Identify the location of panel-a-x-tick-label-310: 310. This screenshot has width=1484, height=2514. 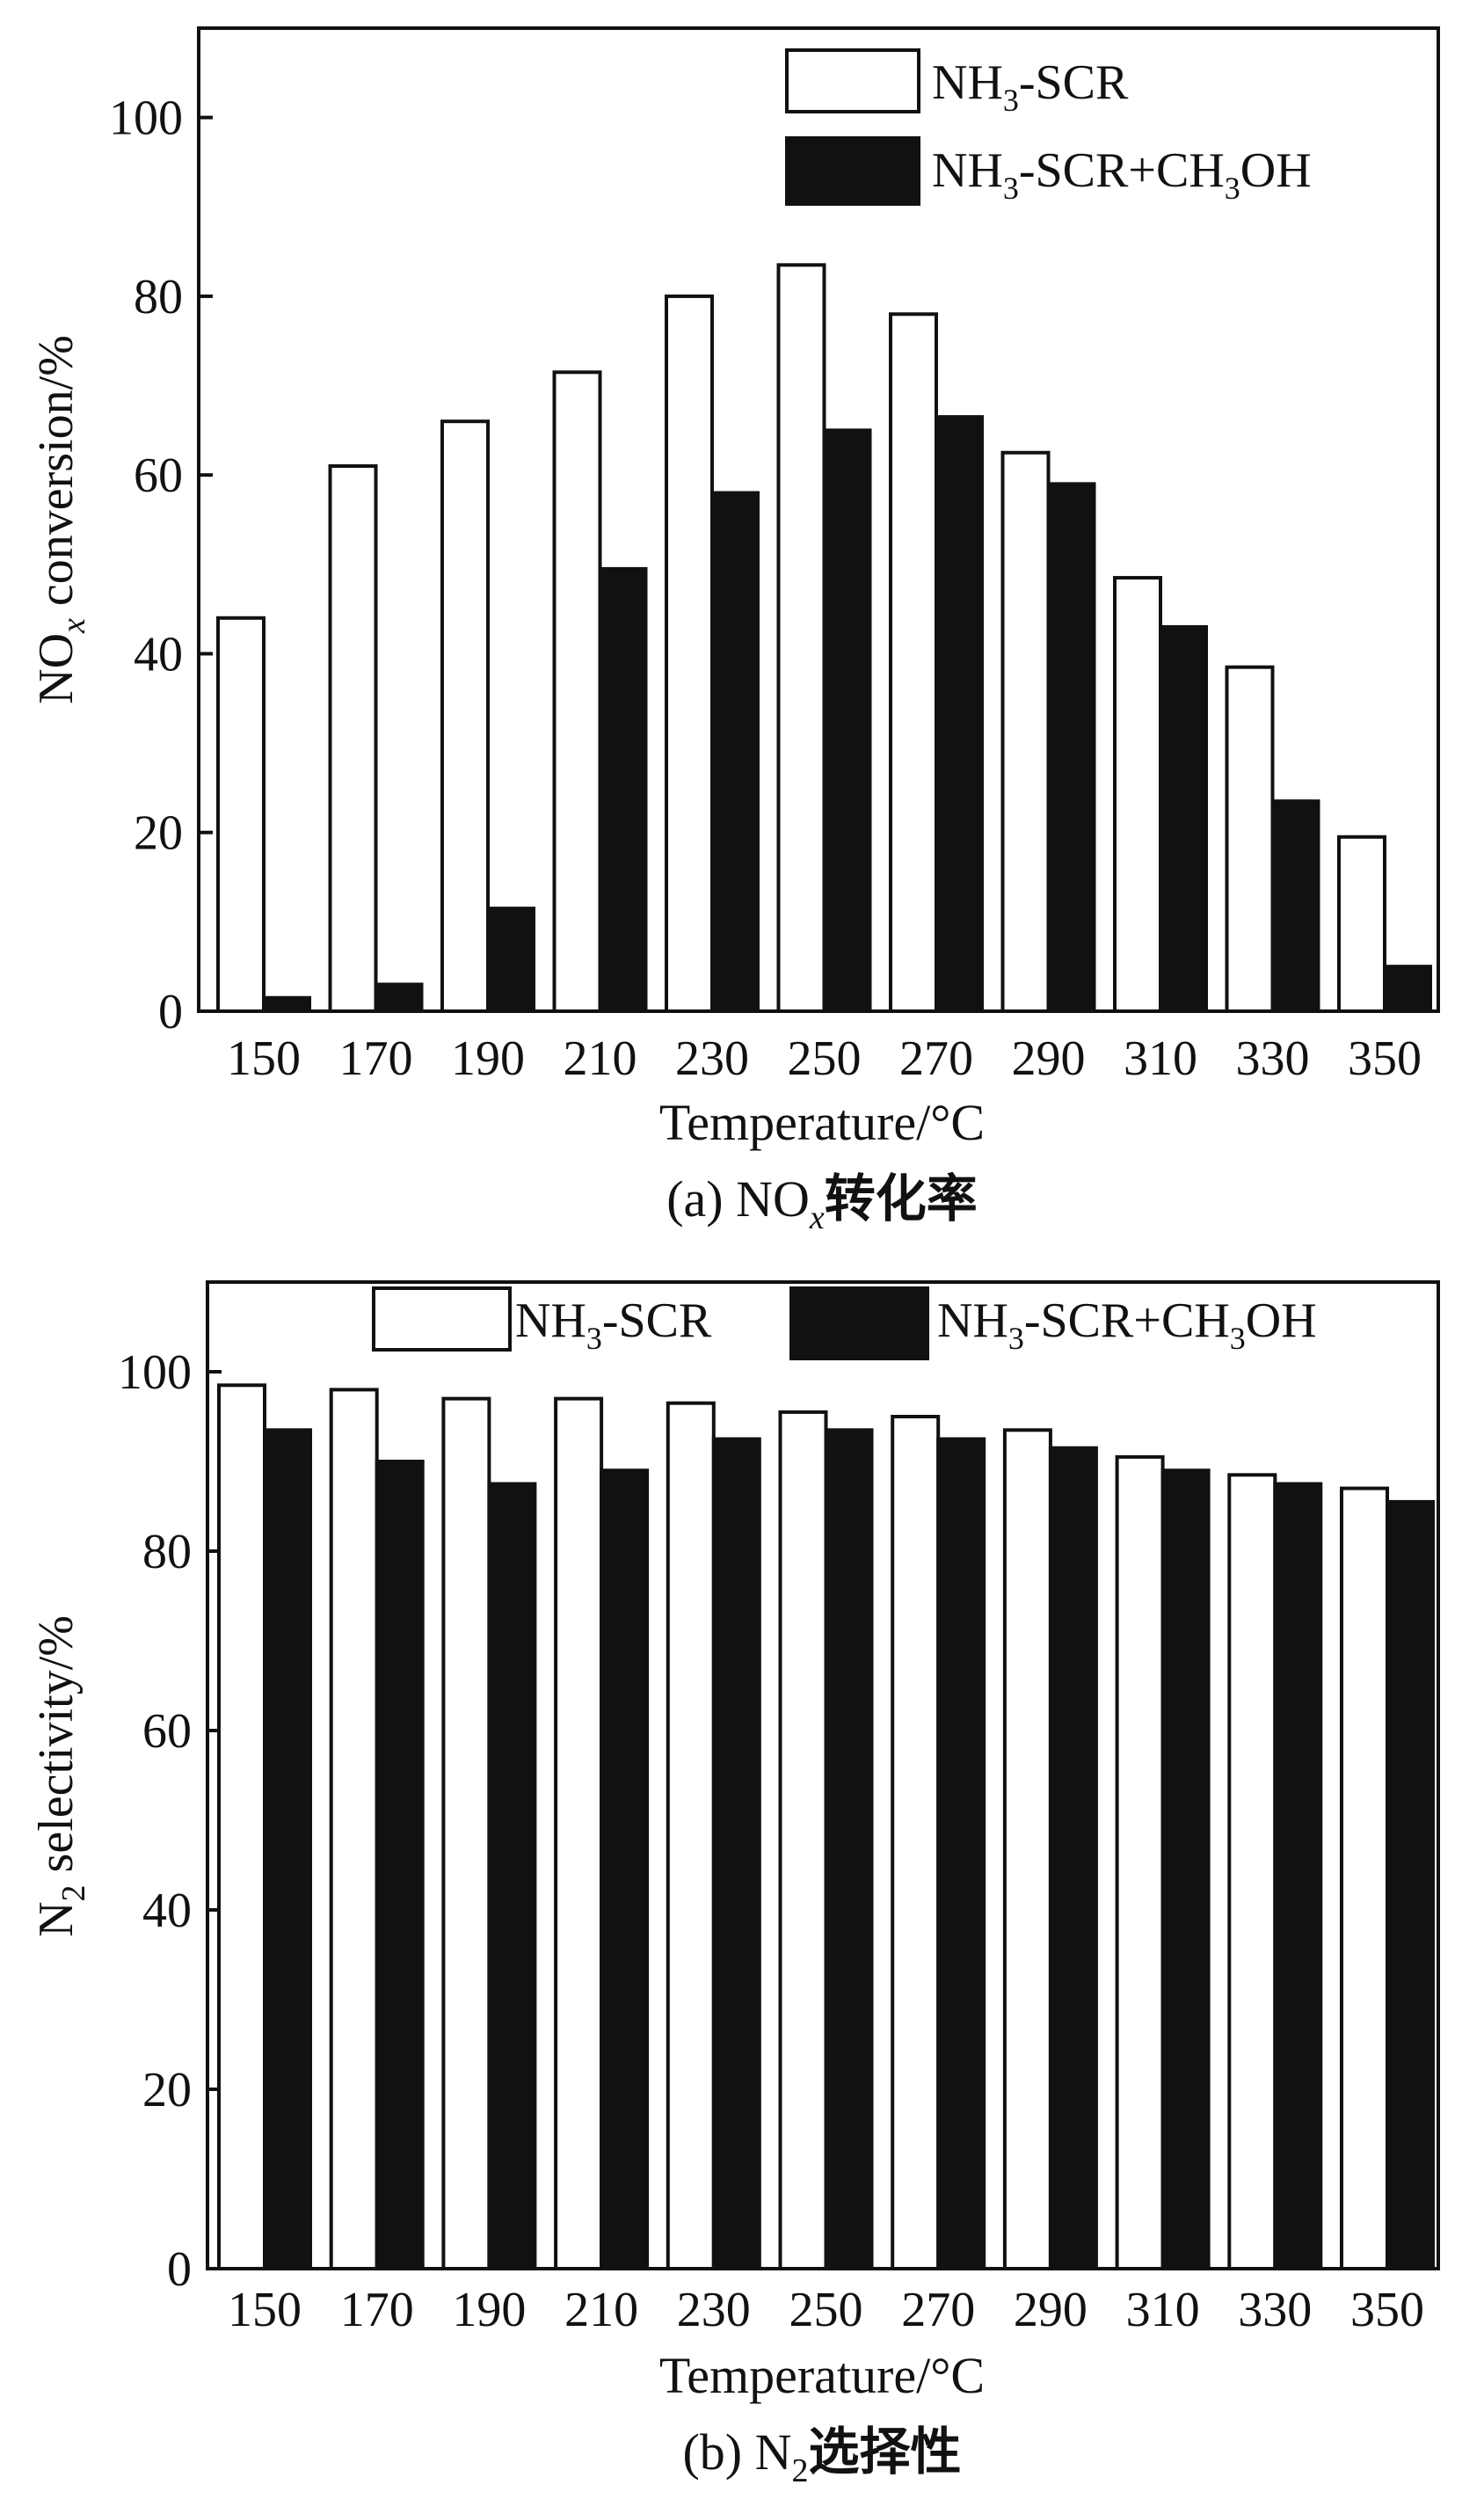
(1161, 1058).